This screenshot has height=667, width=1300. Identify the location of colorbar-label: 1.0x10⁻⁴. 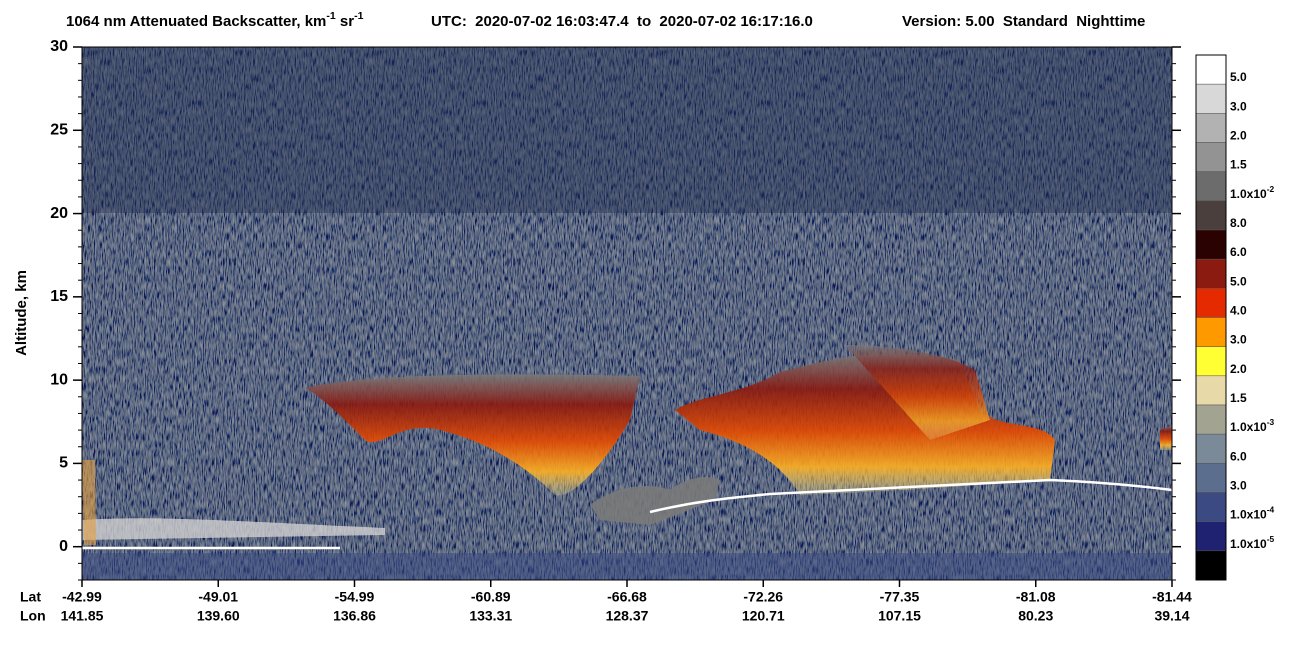
(1252, 513).